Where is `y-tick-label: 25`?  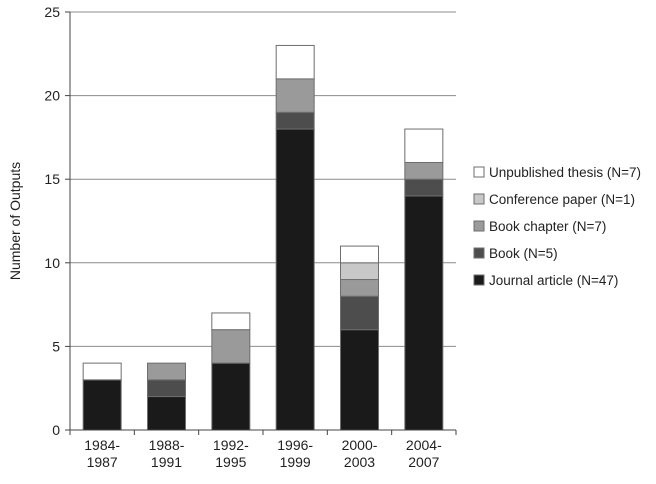
y-tick-label: 25 is located at coordinates (52, 12).